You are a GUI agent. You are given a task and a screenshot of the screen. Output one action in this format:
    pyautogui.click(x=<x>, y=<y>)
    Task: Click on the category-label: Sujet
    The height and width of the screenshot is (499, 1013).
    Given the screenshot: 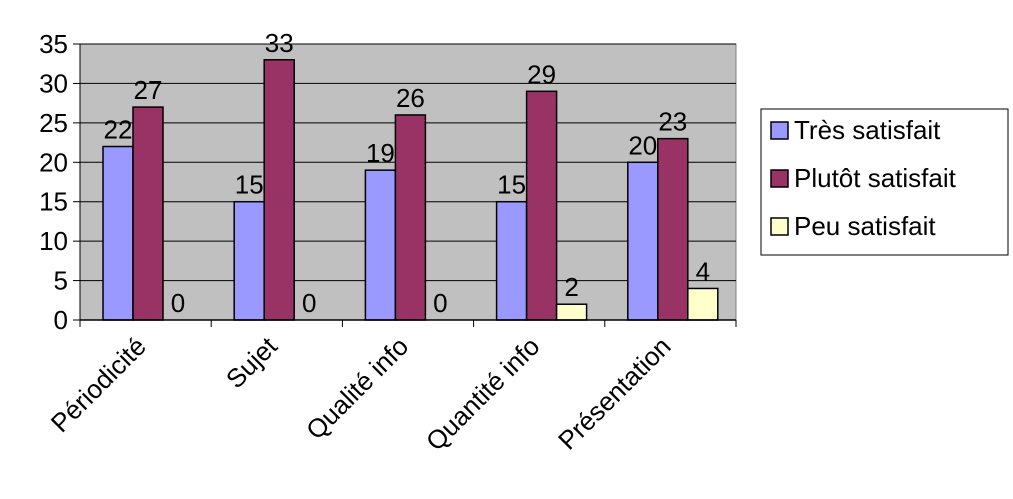 What is the action you would take?
    pyautogui.click(x=252, y=362)
    